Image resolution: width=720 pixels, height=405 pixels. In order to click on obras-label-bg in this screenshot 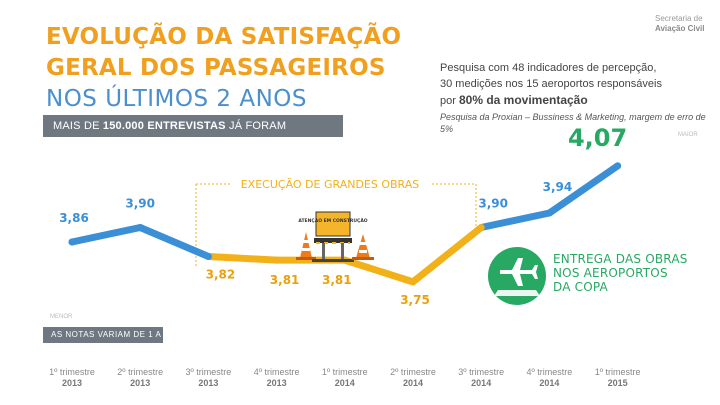, I will do `click(330, 184)`.